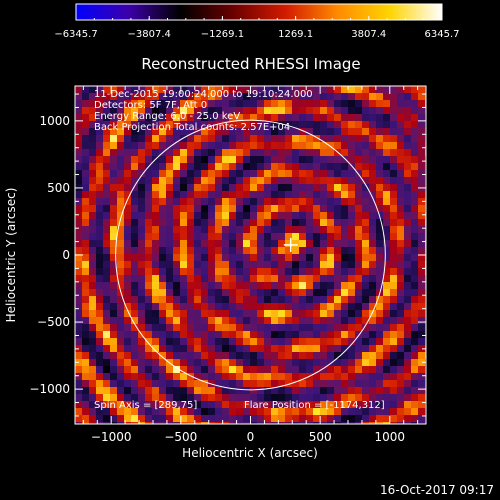 The width and height of the screenshot is (500, 500). I want to click on x-axis-label: Heliocentric X (arcsec), so click(250, 453).